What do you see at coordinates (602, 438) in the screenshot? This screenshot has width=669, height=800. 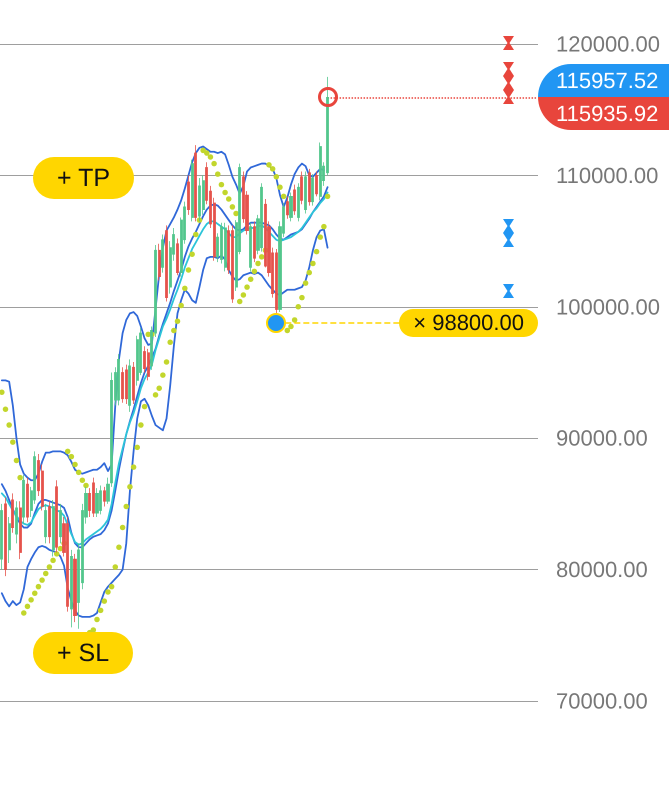 I see `y-tick-label: 90000.00` at bounding box center [602, 438].